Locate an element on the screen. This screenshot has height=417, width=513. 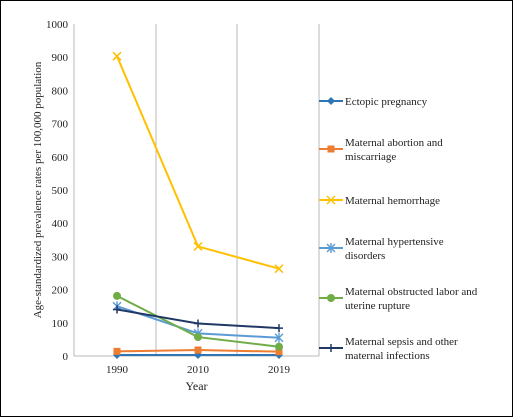
y-tick-label: 100 is located at coordinates (60, 324).